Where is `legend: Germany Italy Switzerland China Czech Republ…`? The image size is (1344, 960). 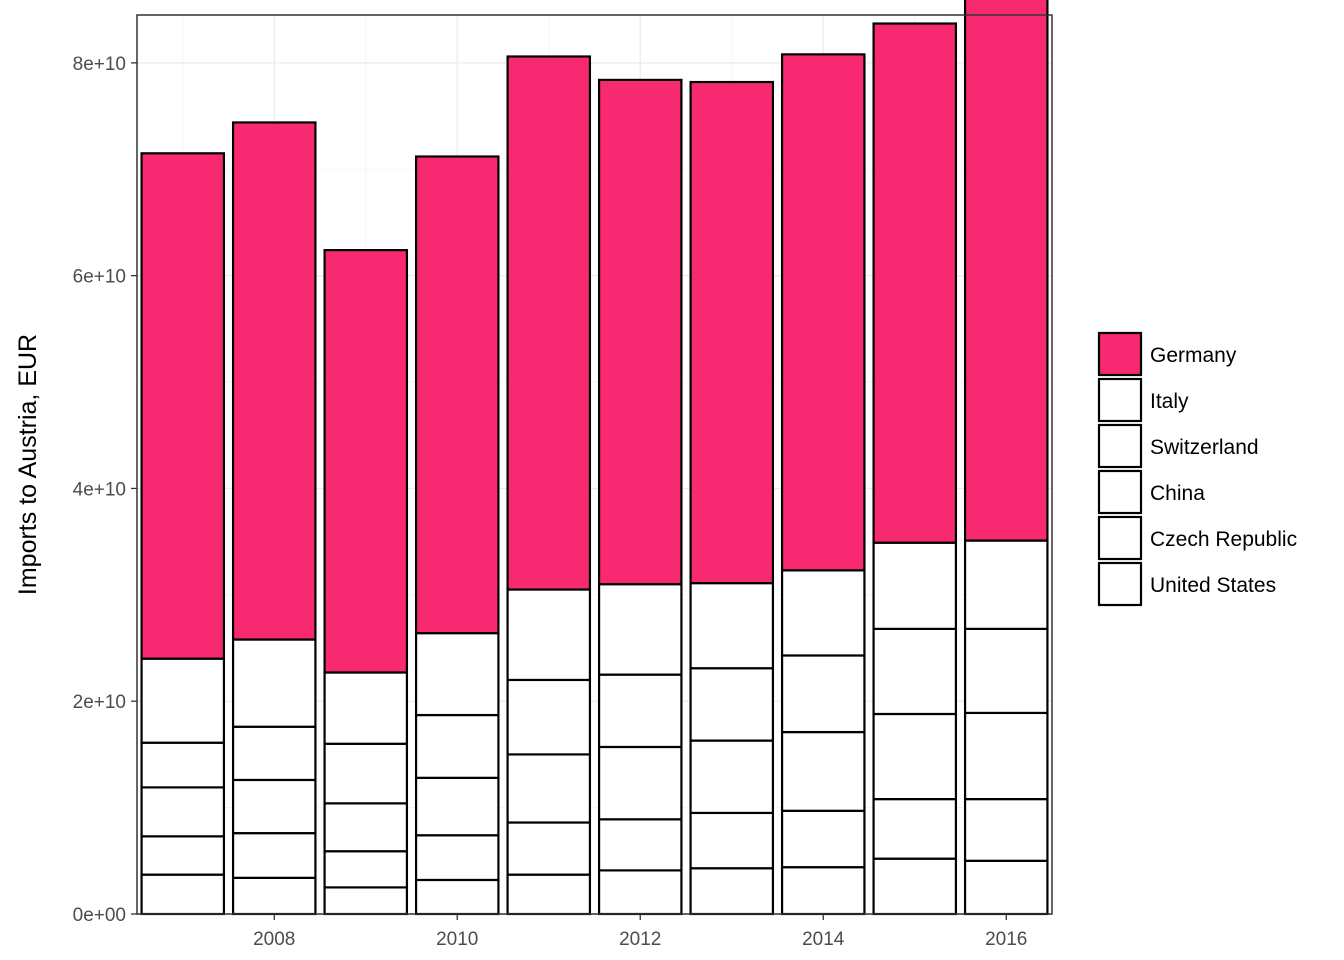
legend: Germany Italy Switzerland China Czech Republ… is located at coordinates (1197, 469).